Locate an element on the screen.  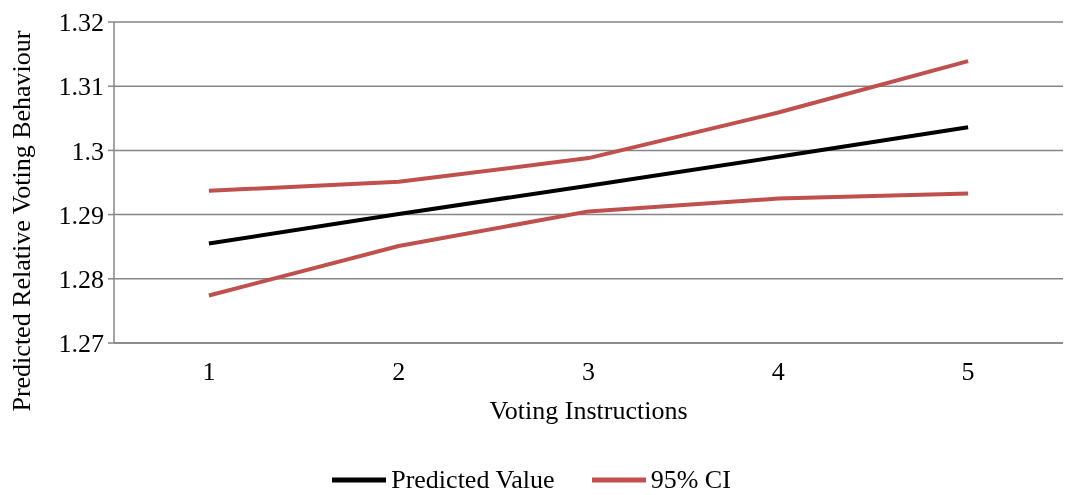
legend-label: Predicted Value is located at coordinates (473, 480).